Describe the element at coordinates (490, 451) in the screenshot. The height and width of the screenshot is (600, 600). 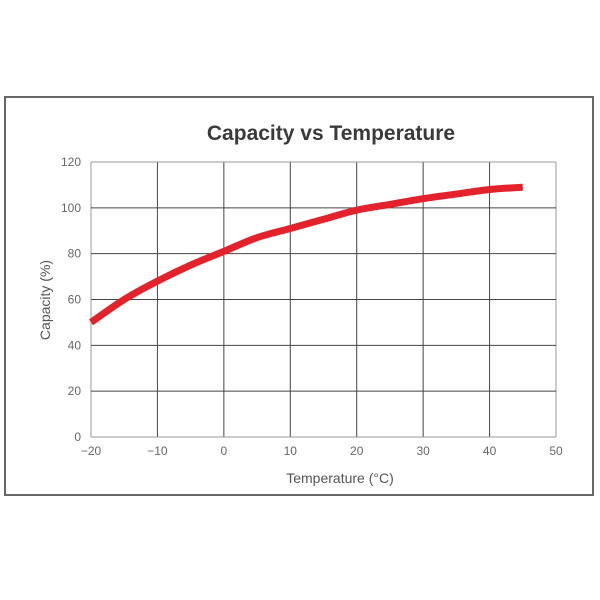
I see `x-tick-label: 40` at that location.